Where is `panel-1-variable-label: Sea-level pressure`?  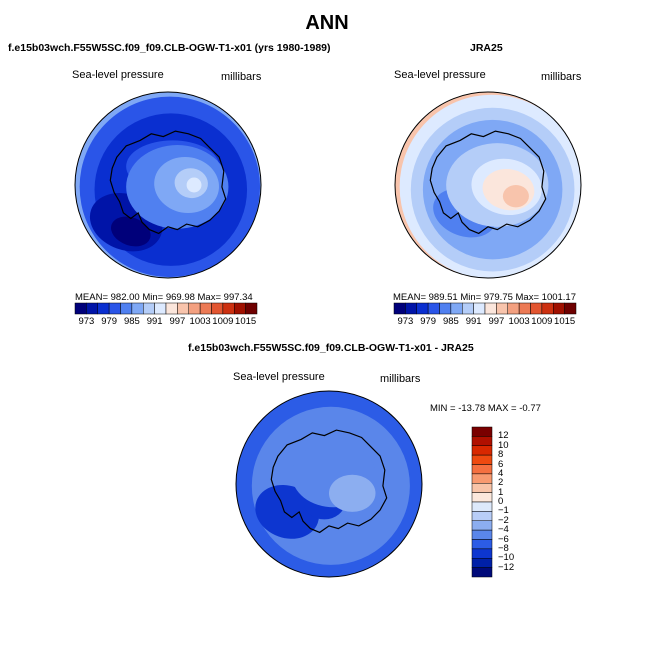 panel-1-variable-label: Sea-level pressure is located at coordinates (118, 75).